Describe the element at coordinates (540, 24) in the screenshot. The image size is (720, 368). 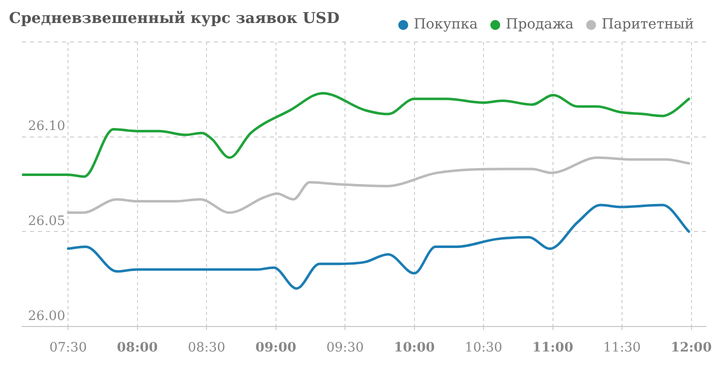
I see `legend-label: Продажа` at that location.